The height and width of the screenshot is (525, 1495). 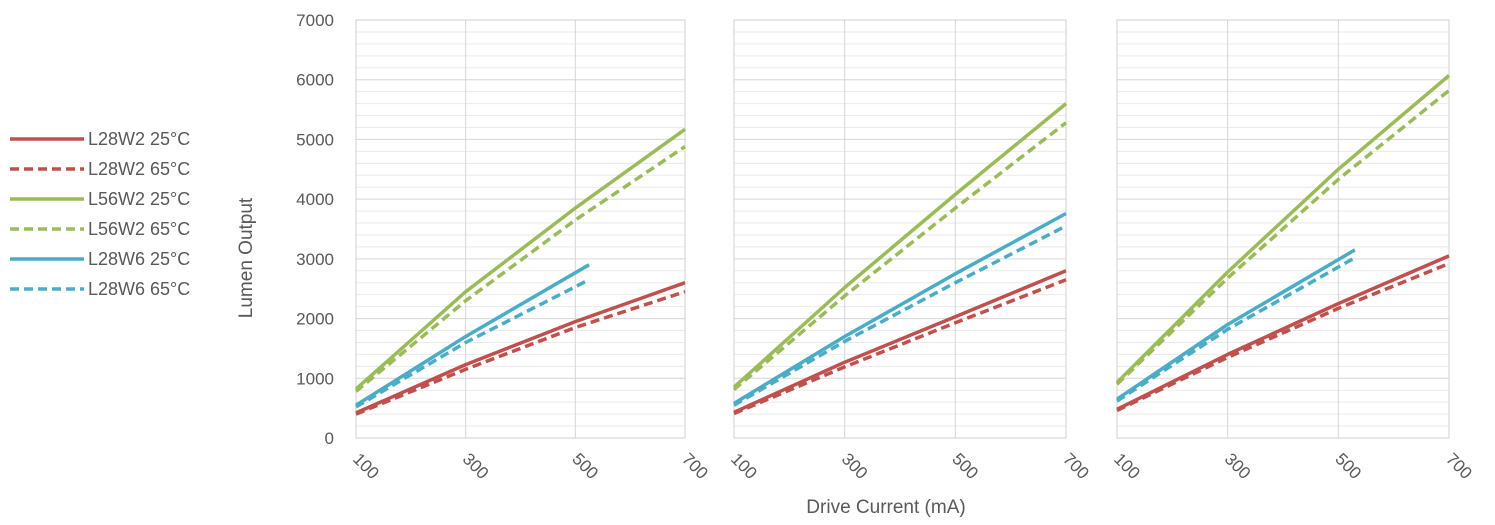 I want to click on legend-item: L28W2 25°C, so click(x=100, y=139).